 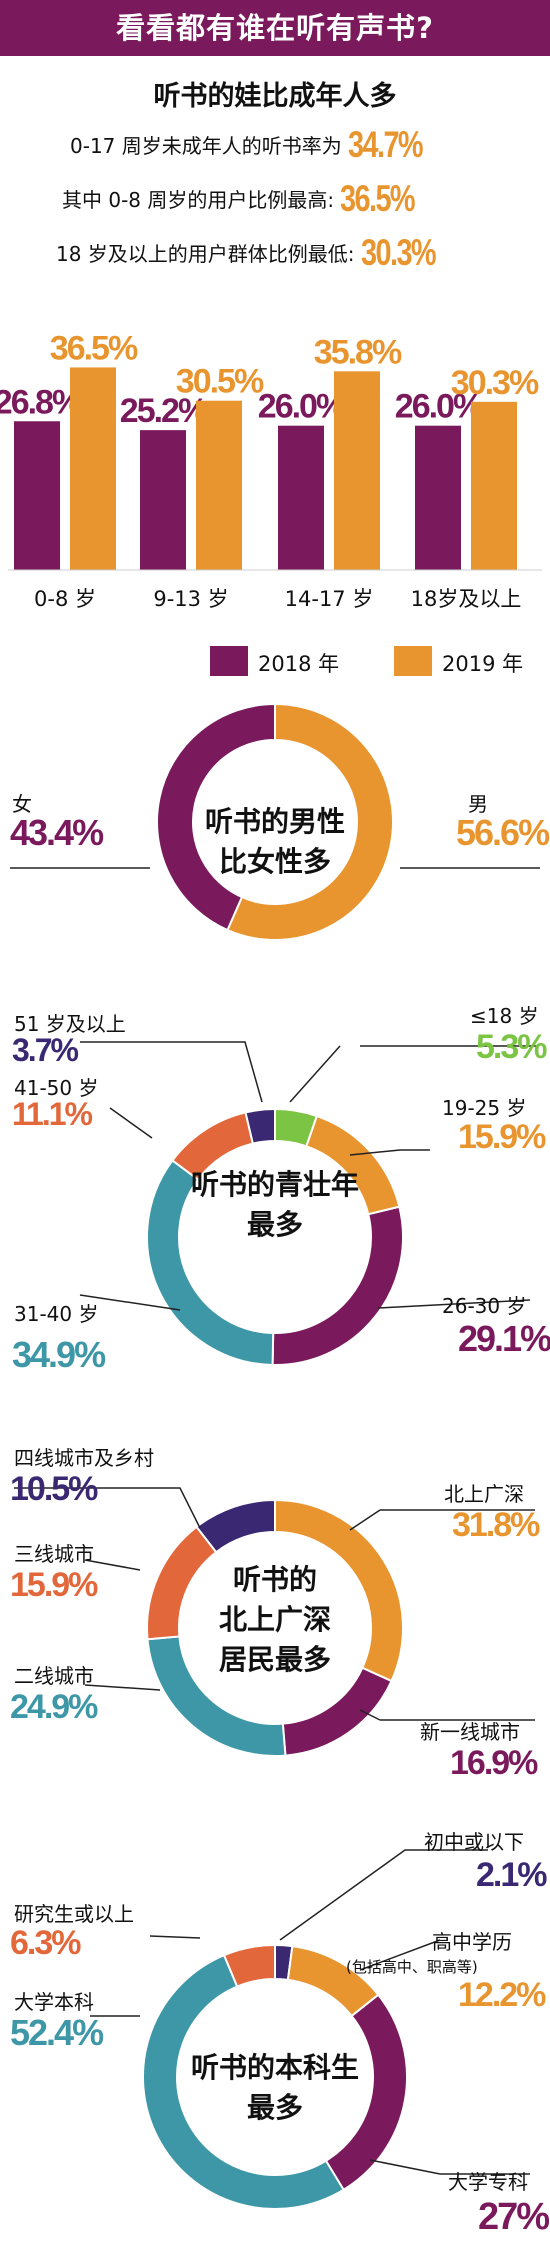 I want to click on edu-sublabel-highschool: (包括高中、职高等), so click(x=412, y=1967).